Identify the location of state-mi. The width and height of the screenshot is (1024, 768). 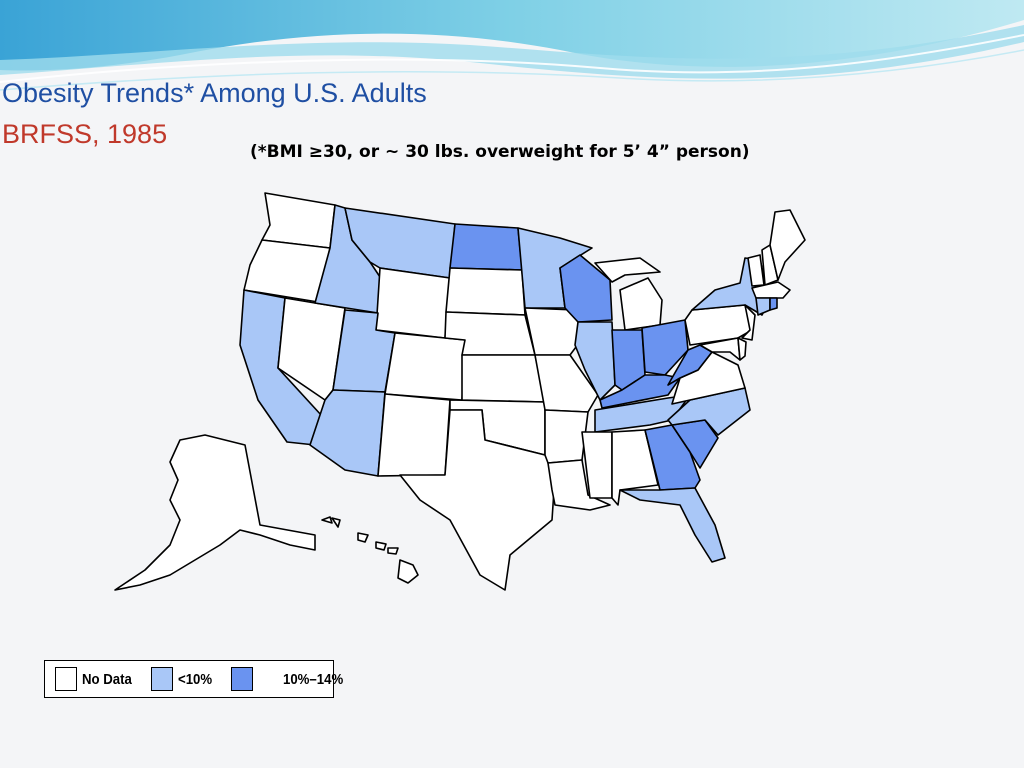
(628, 294).